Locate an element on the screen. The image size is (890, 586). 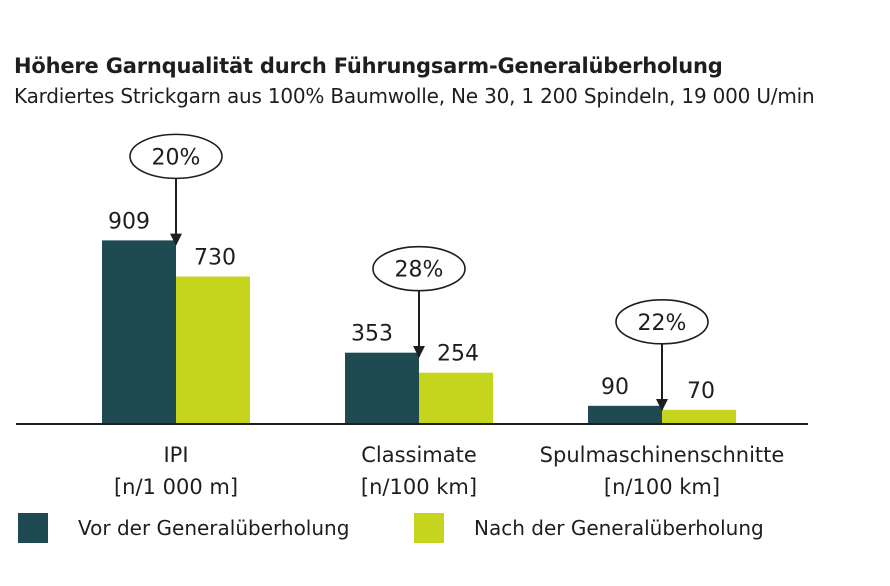
value-label-before-2: 90 is located at coordinates (615, 387).